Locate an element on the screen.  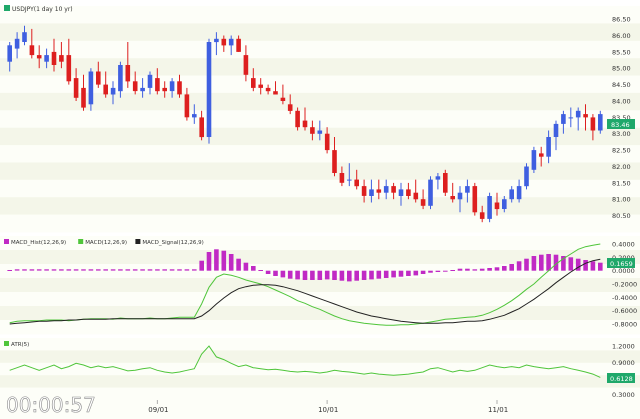
y-tick-label: 86.50 is located at coordinates (621, 20).